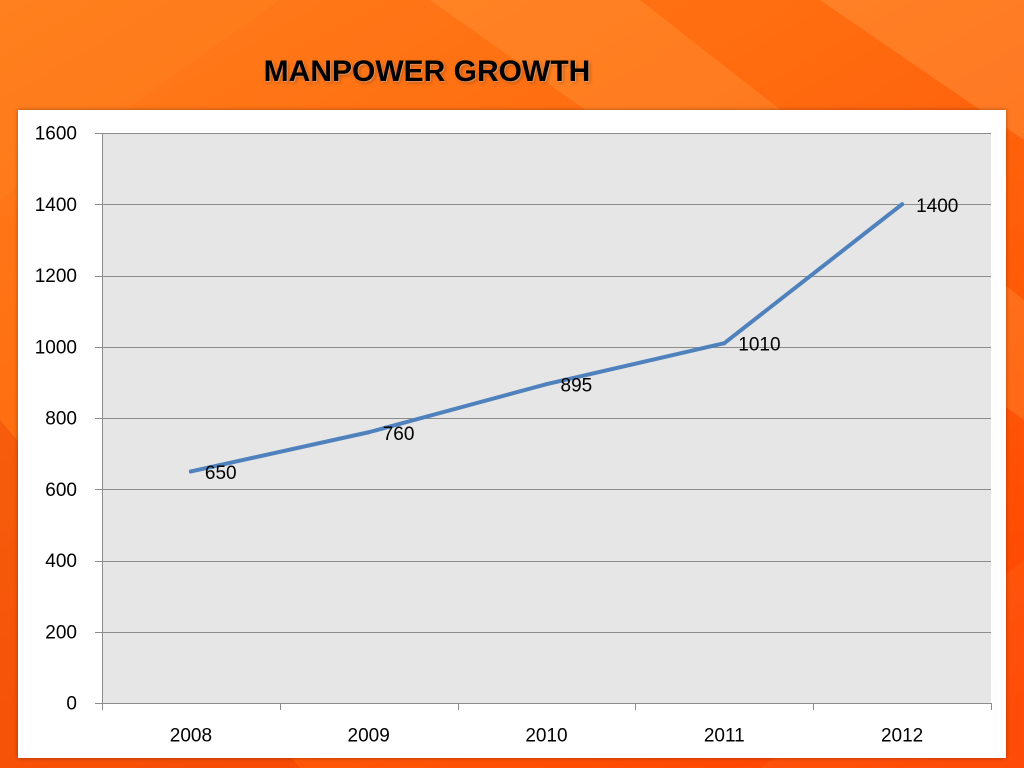 This screenshot has width=1024, height=768. I want to click on y-tick-label: 1000, so click(56, 347).